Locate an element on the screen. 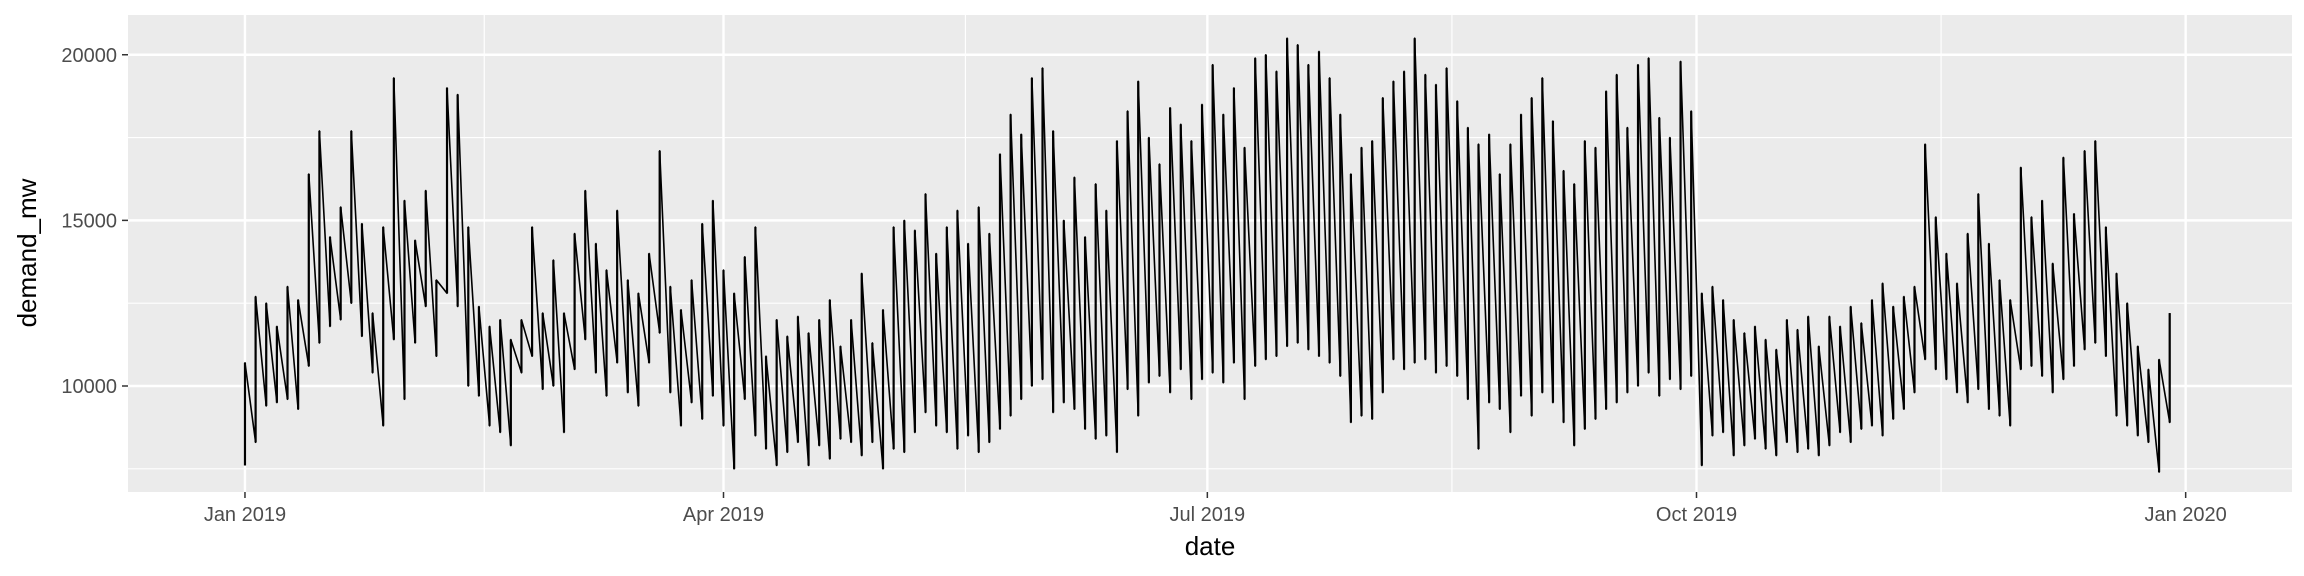  y-tick-label: 20000 is located at coordinates (89, 56).